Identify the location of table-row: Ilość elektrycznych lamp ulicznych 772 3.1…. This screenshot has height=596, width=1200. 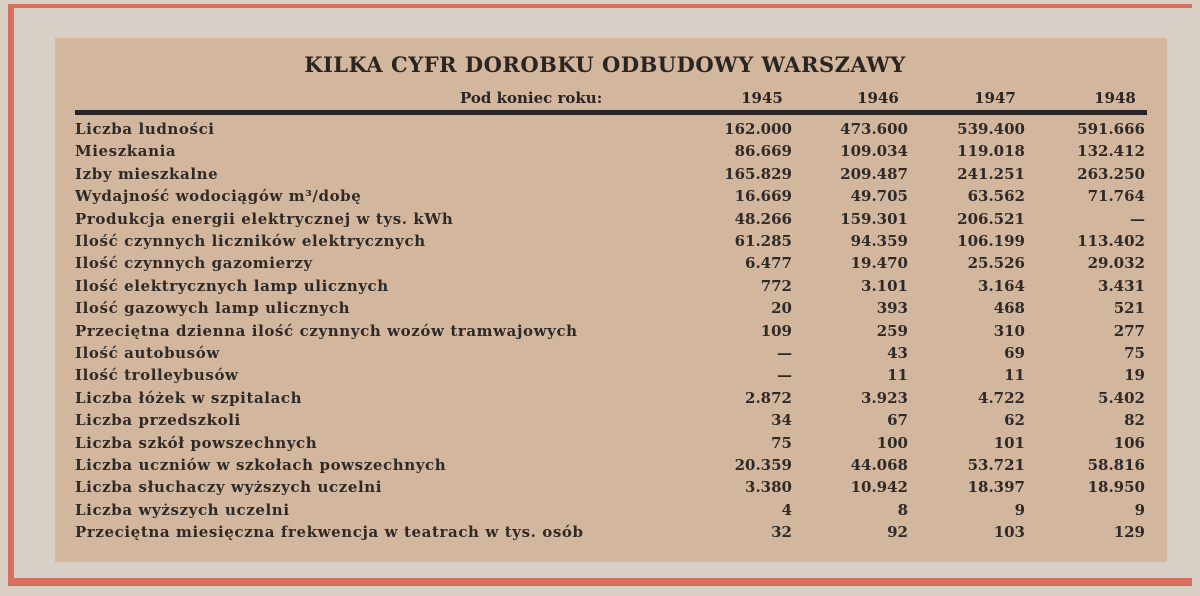
(611, 288).